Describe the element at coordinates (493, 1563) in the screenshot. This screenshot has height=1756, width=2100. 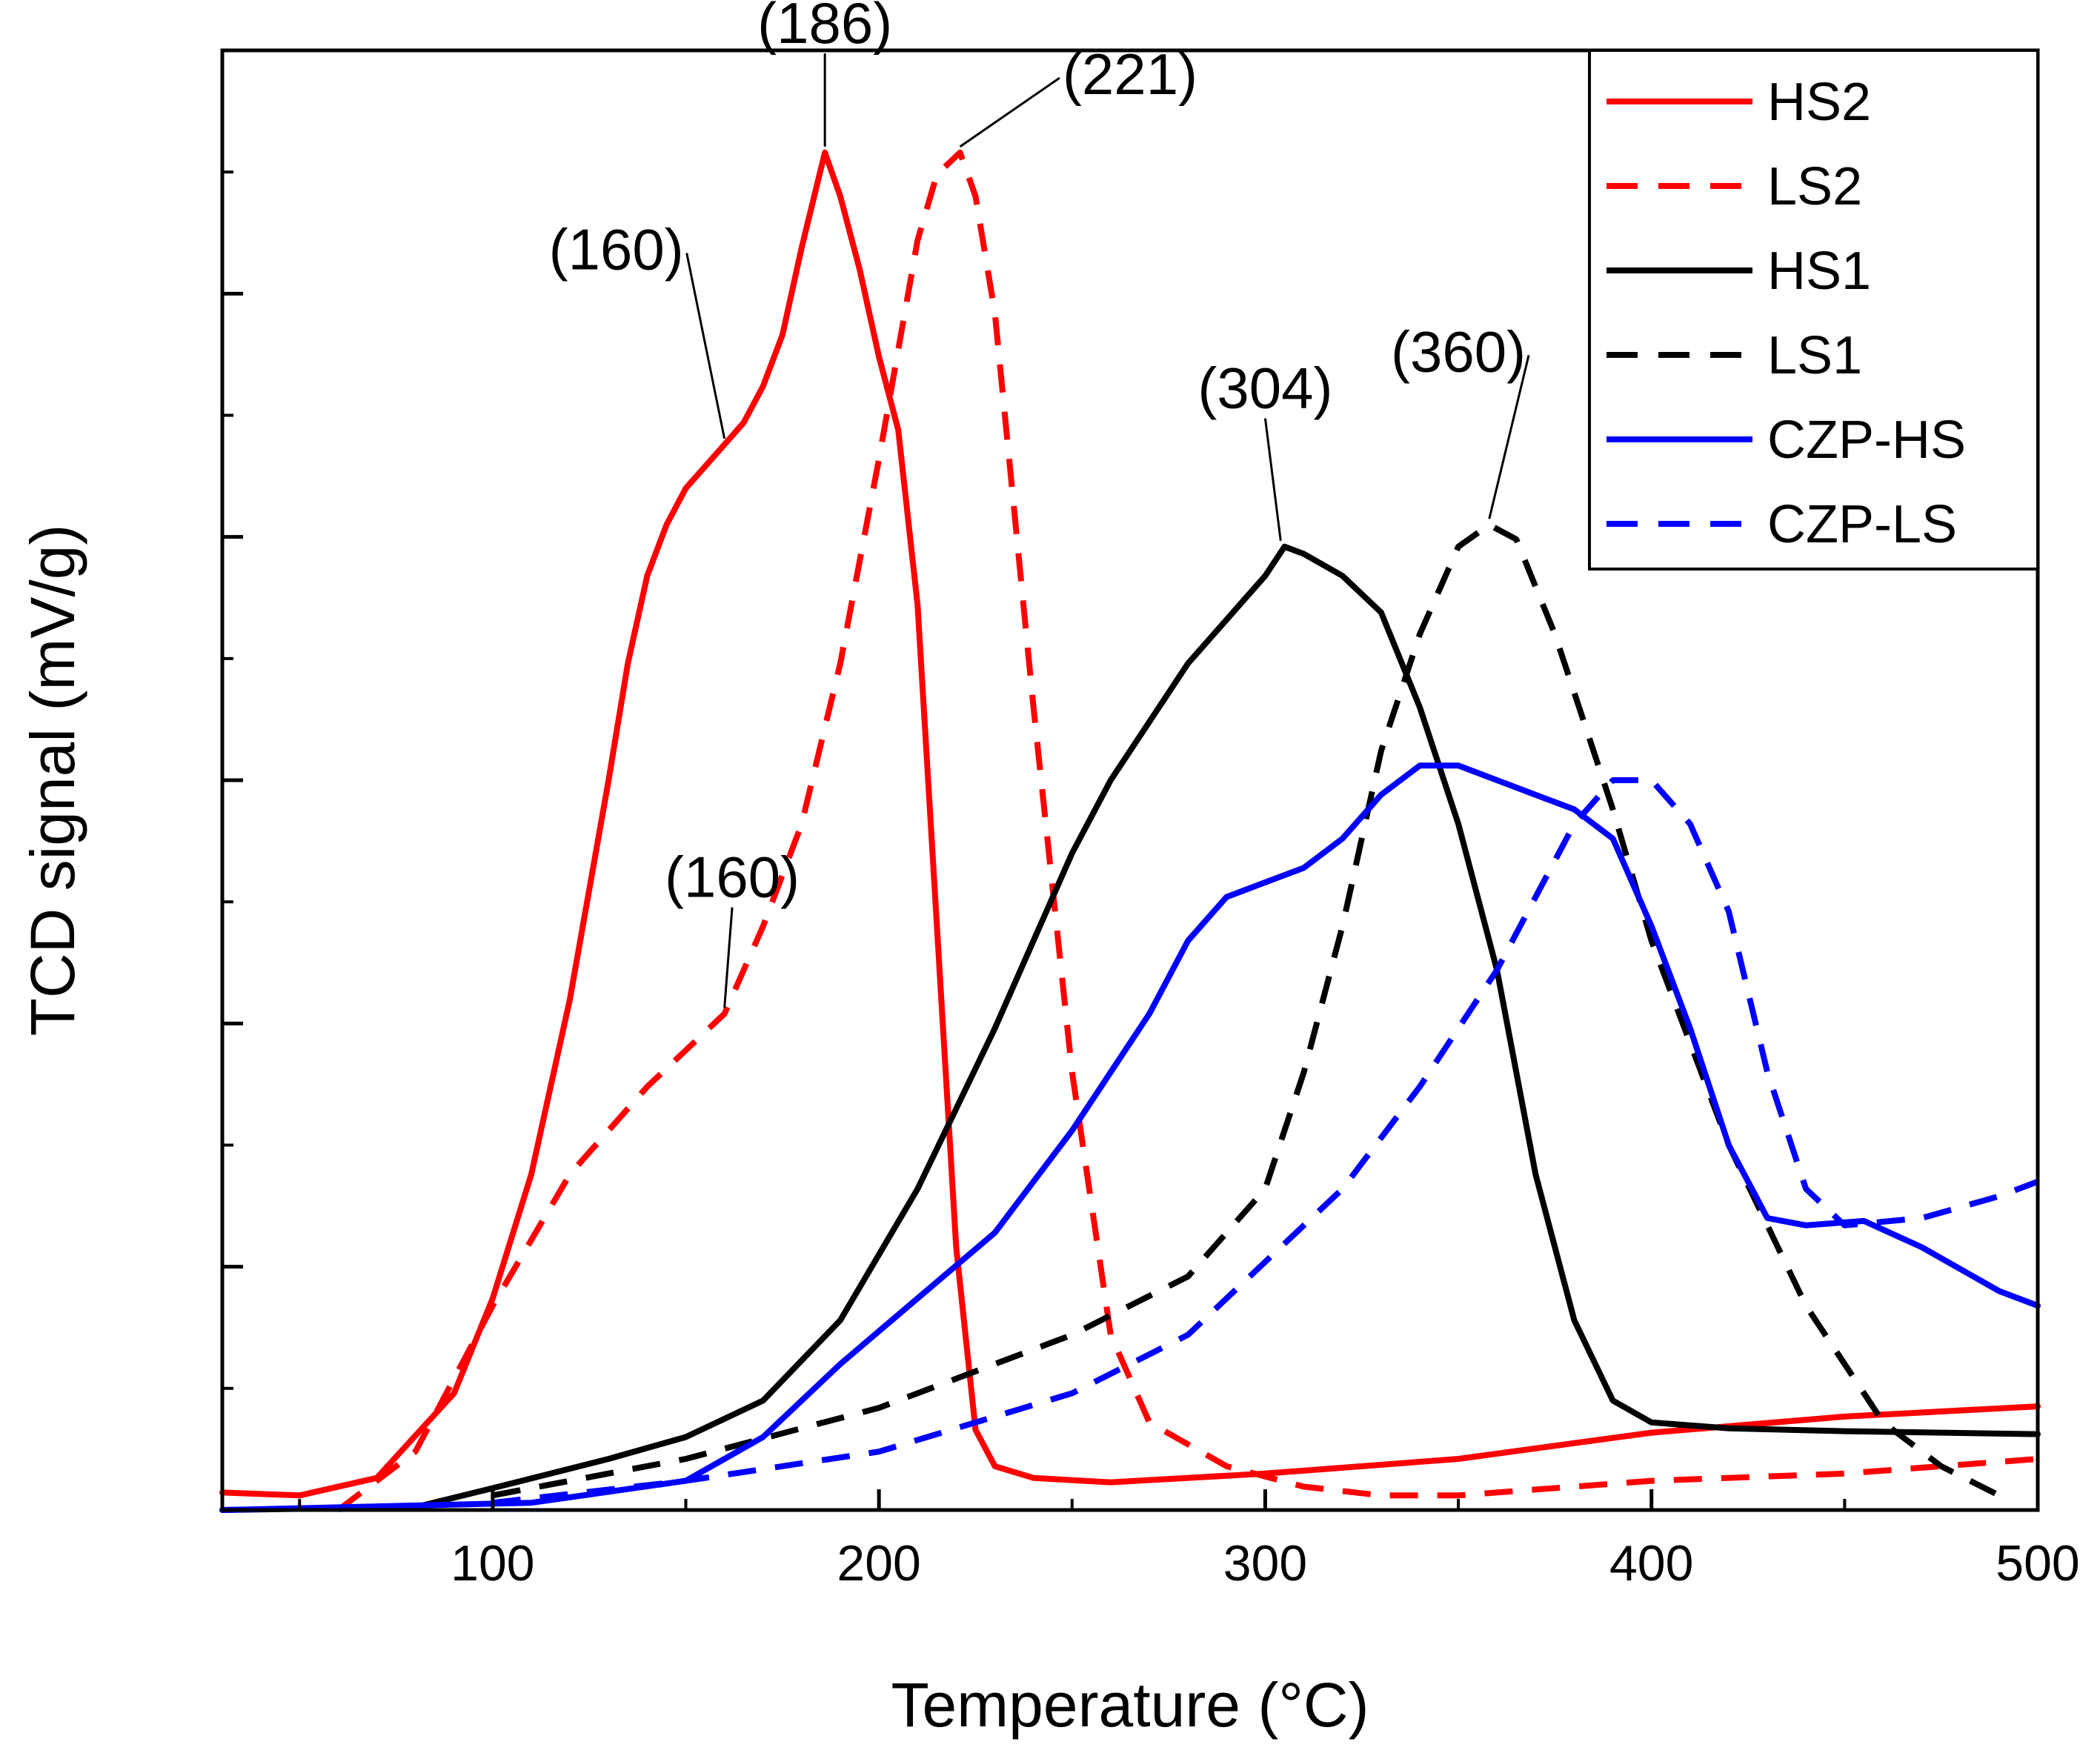
I see `x-tick-label: 100` at that location.